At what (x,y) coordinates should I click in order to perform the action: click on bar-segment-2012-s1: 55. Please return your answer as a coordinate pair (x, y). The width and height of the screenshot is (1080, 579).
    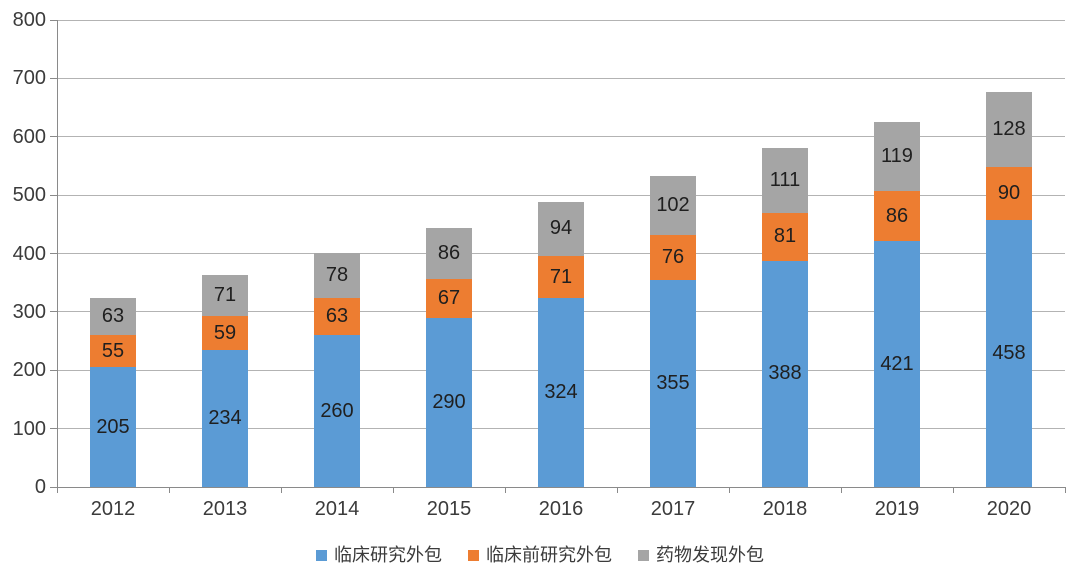
    Looking at the image, I should click on (113, 351).